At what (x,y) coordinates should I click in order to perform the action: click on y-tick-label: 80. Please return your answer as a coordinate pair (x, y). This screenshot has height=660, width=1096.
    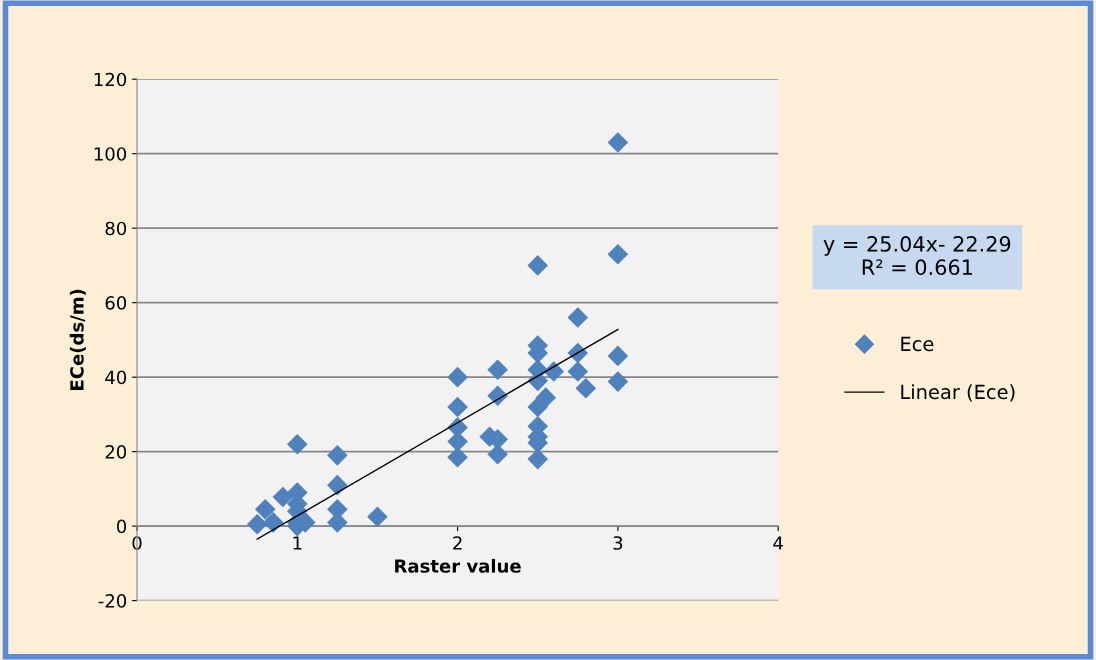
    Looking at the image, I should click on (116, 228).